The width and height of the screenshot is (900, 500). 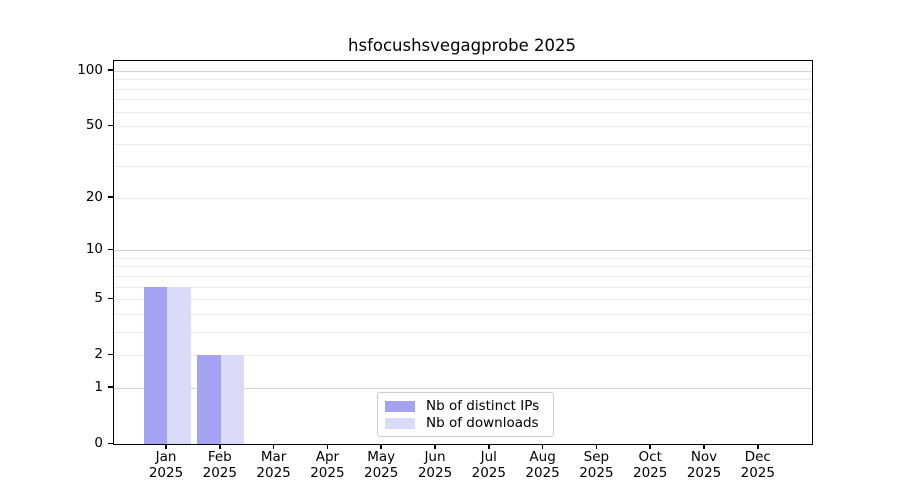 I want to click on legend-item-distinct-ips: Nb of distinct IPs, so click(x=465, y=406).